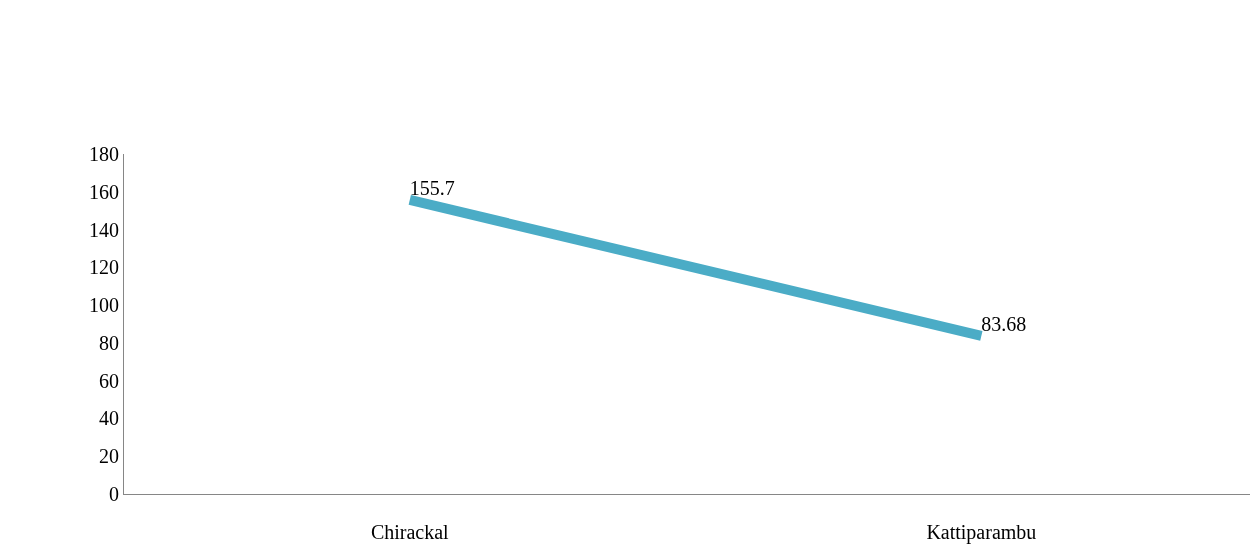  Describe the element at coordinates (114, 494) in the screenshot. I see `y-tick-label: 0` at that location.